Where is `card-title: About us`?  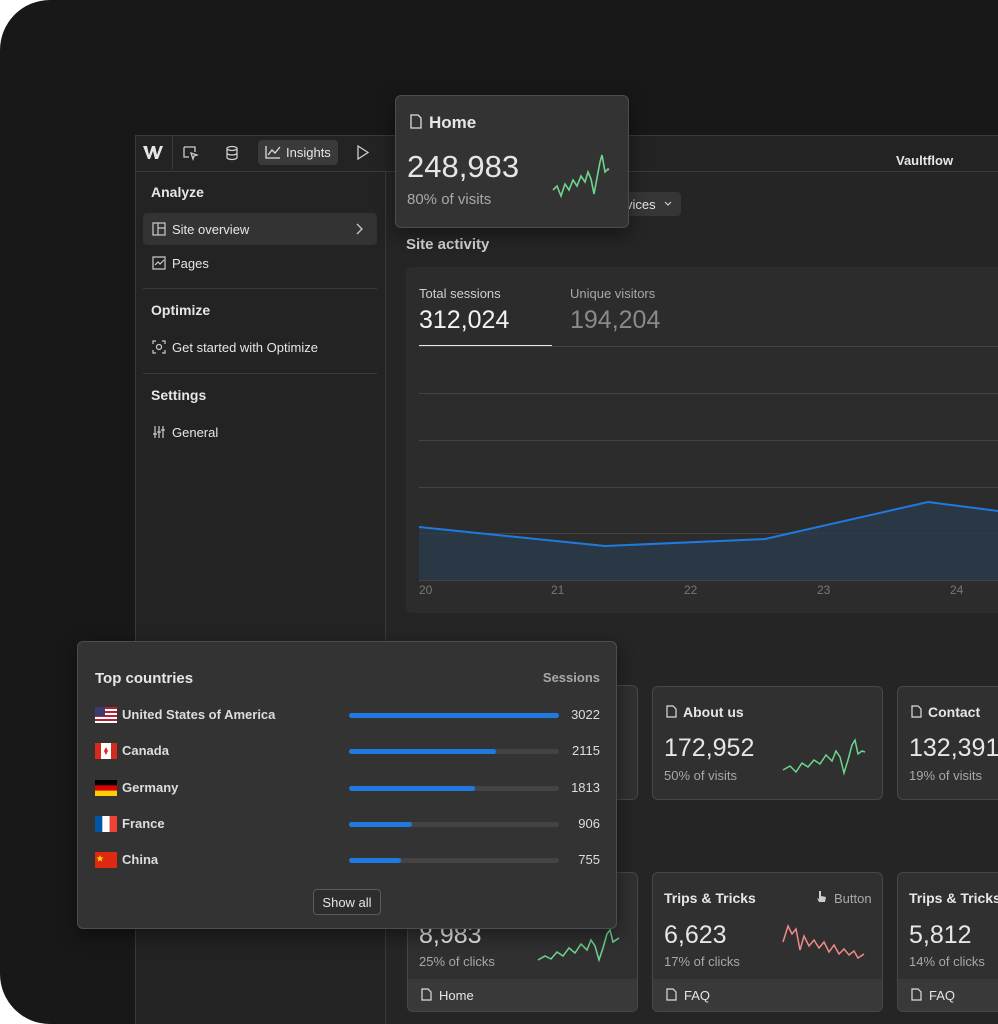
card-title: About us is located at coordinates (713, 712).